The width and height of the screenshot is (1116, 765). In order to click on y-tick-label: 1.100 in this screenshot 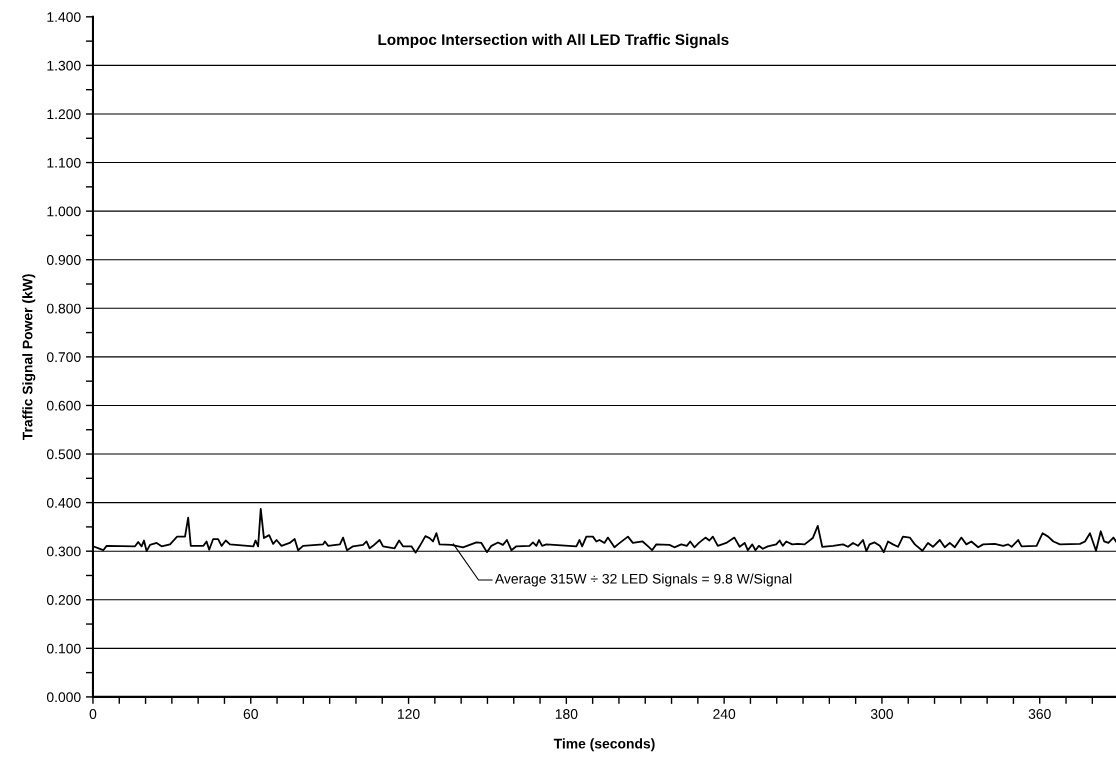, I will do `click(64, 162)`.